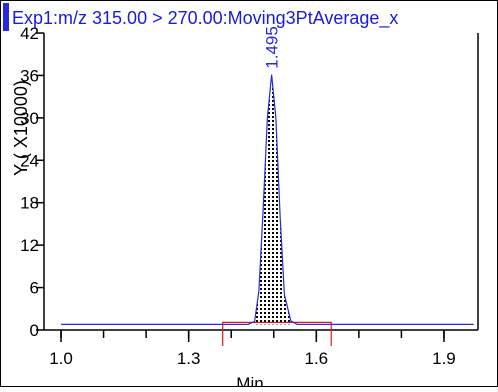 Image resolution: width=498 pixels, height=392 pixels. I want to click on y-axis-label: Y ( X10000), so click(21, 128).